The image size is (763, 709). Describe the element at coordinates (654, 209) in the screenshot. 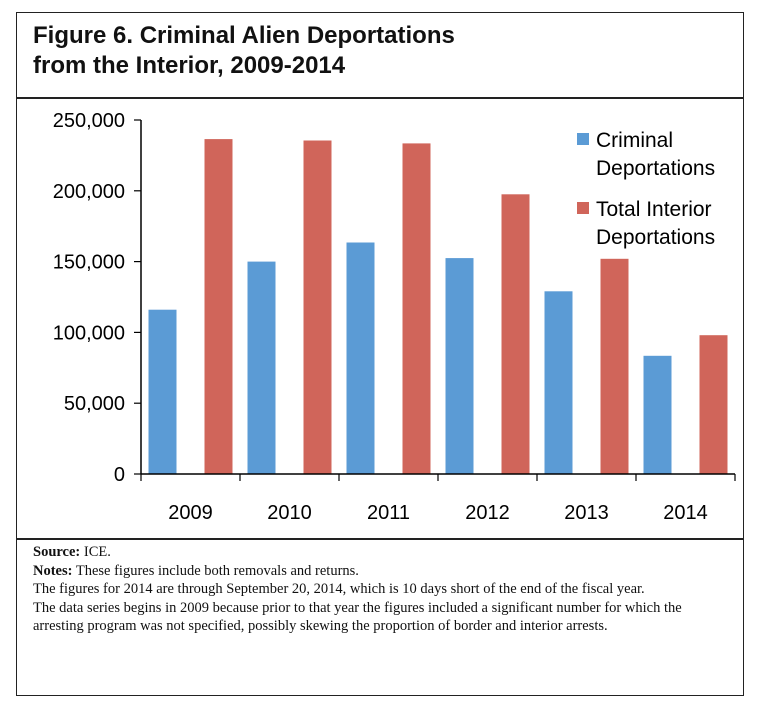

I see `legend-label-total-0: Total Interior` at that location.